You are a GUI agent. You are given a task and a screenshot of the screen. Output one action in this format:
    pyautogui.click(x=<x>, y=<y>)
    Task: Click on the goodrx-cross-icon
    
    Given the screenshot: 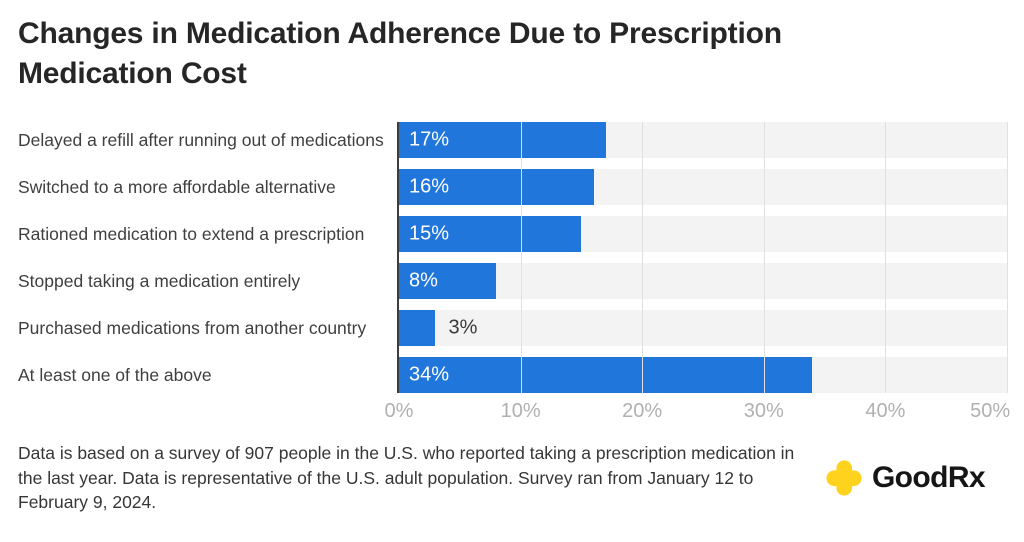 What is the action you would take?
    pyautogui.click(x=844, y=478)
    